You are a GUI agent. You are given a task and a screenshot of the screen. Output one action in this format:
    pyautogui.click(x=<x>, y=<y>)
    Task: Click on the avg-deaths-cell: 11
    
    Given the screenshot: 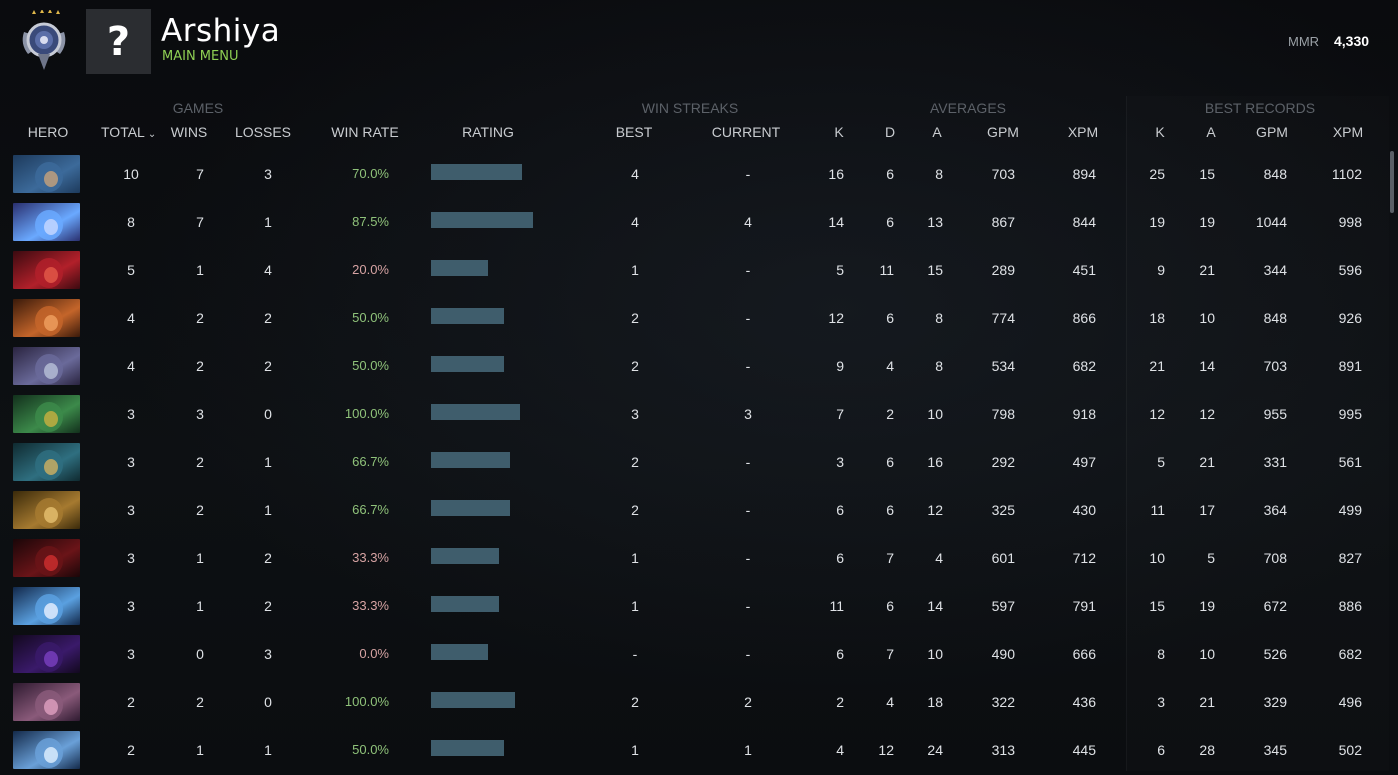 What is the action you would take?
    pyautogui.click(x=886, y=270)
    